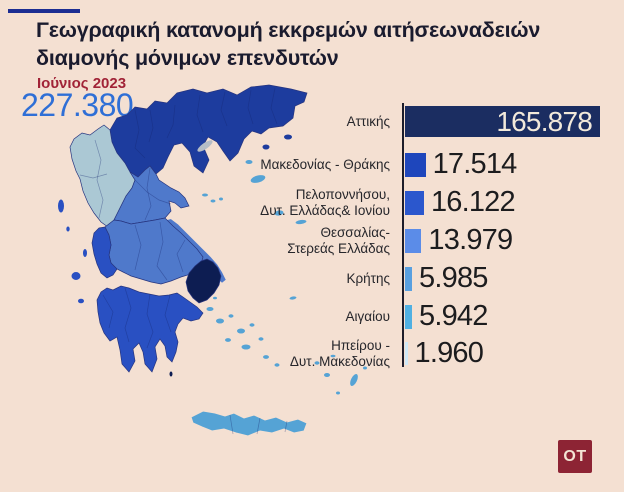 The width and height of the screenshot is (624, 492). Describe the element at coordinates (77, 105) in the screenshot. I see `total-value: 227.380` at that location.